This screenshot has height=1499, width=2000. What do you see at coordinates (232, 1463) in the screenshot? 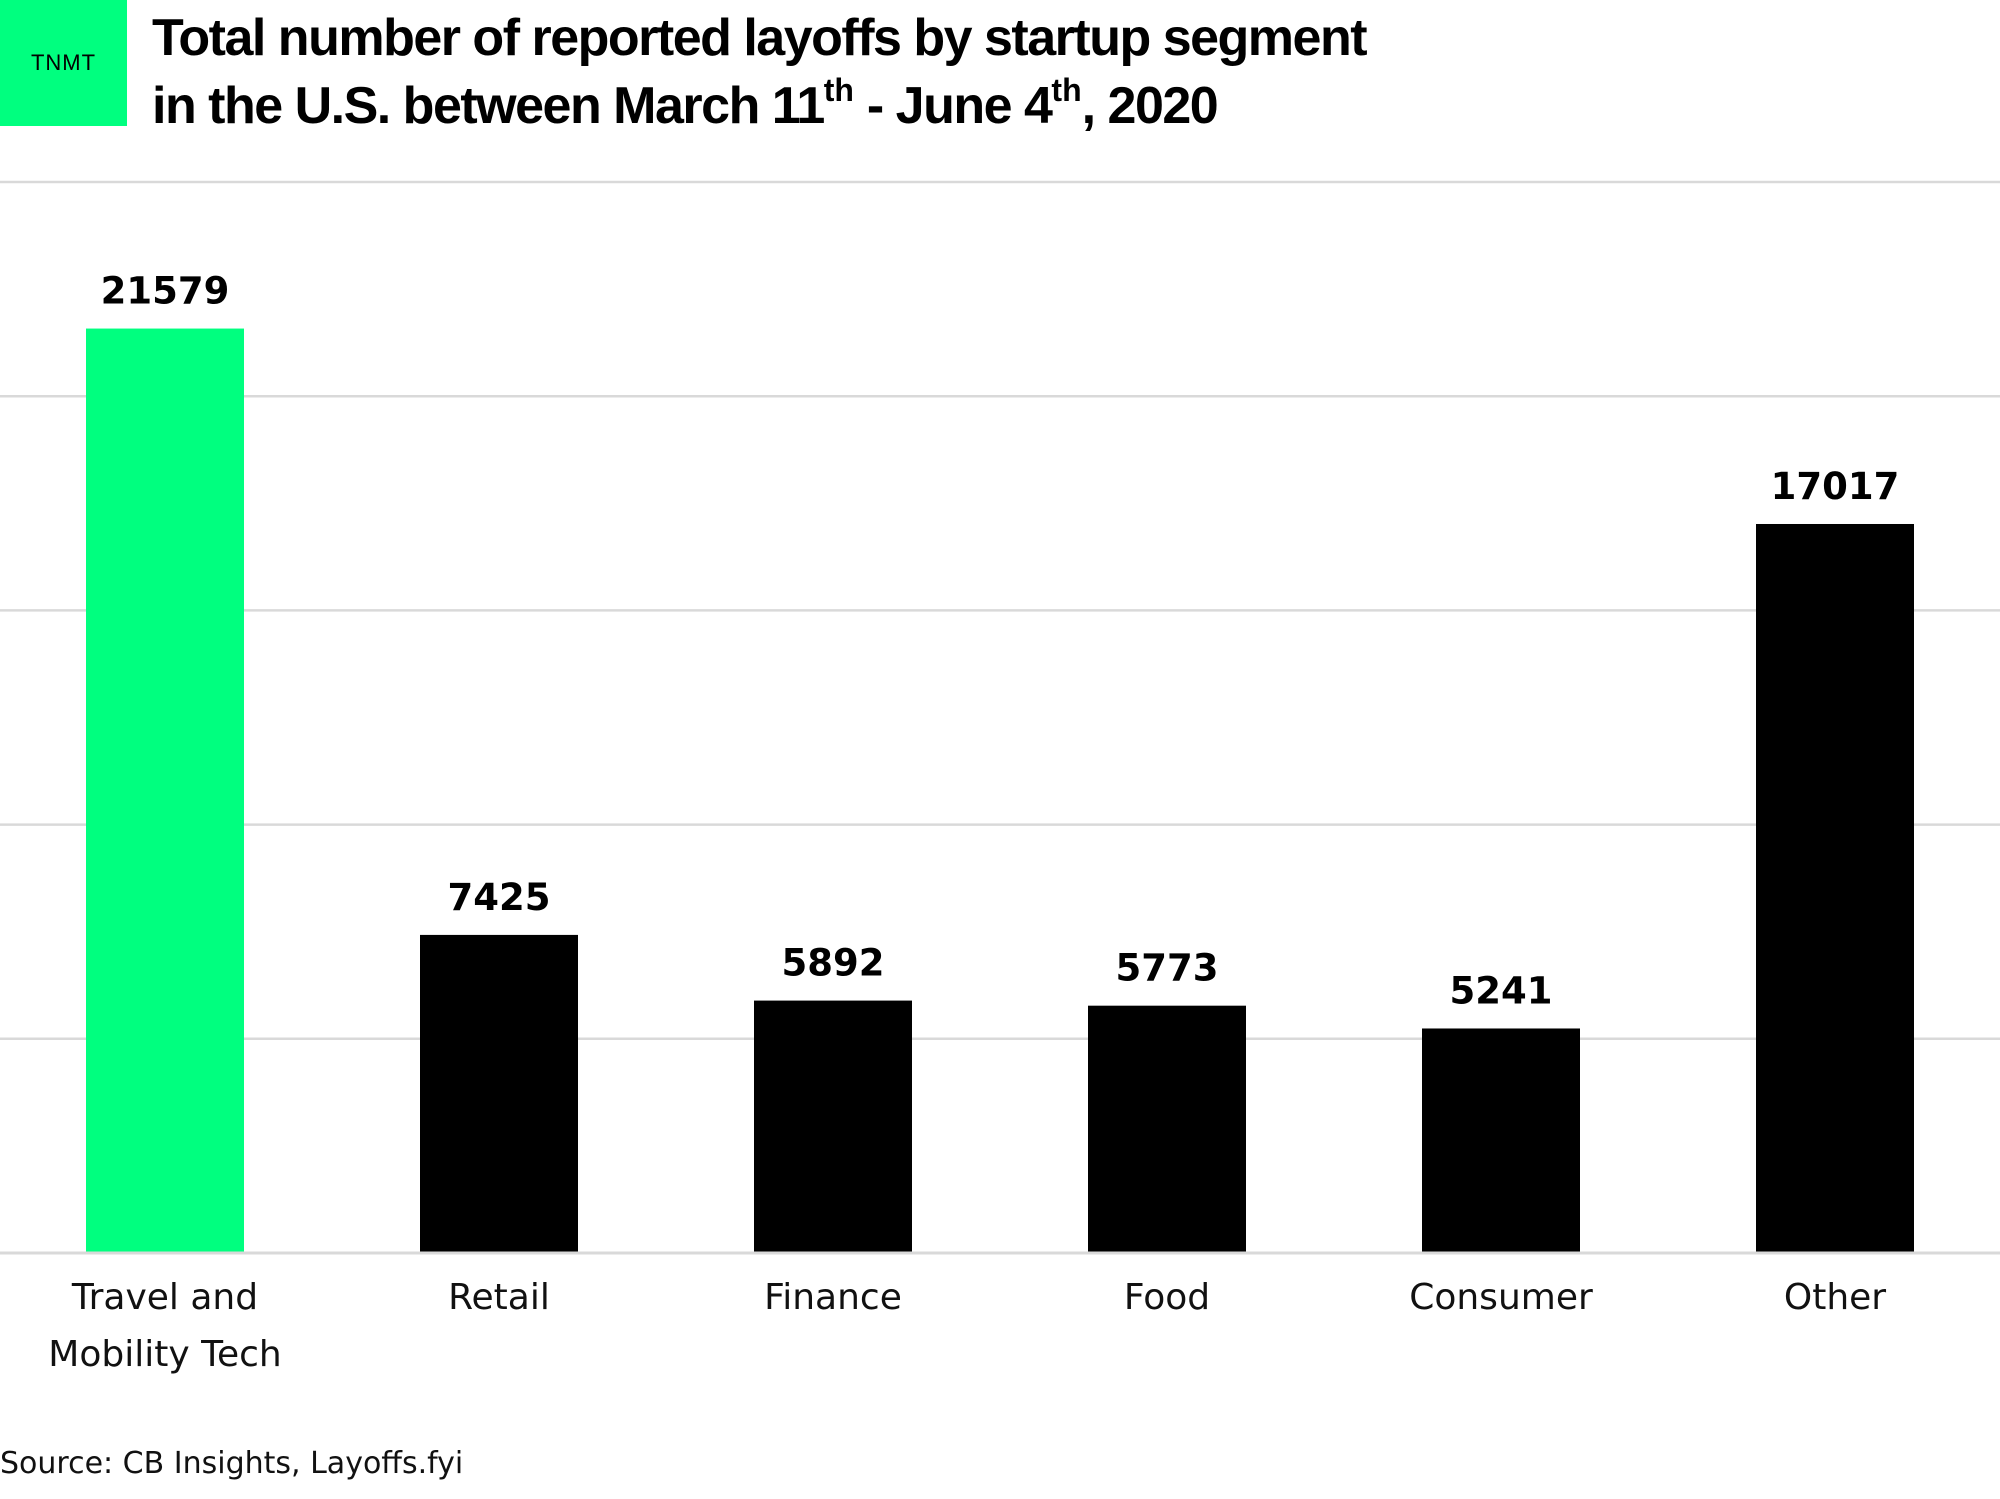
I see `source-note: Source: CB Insights, Layoffs.fyi` at bounding box center [232, 1463].